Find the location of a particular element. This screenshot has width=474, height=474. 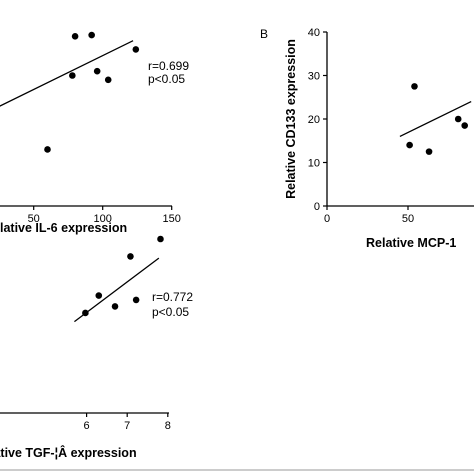

panel-b-y-axis-title: Relative CD133 expression is located at coordinates (291, 119).